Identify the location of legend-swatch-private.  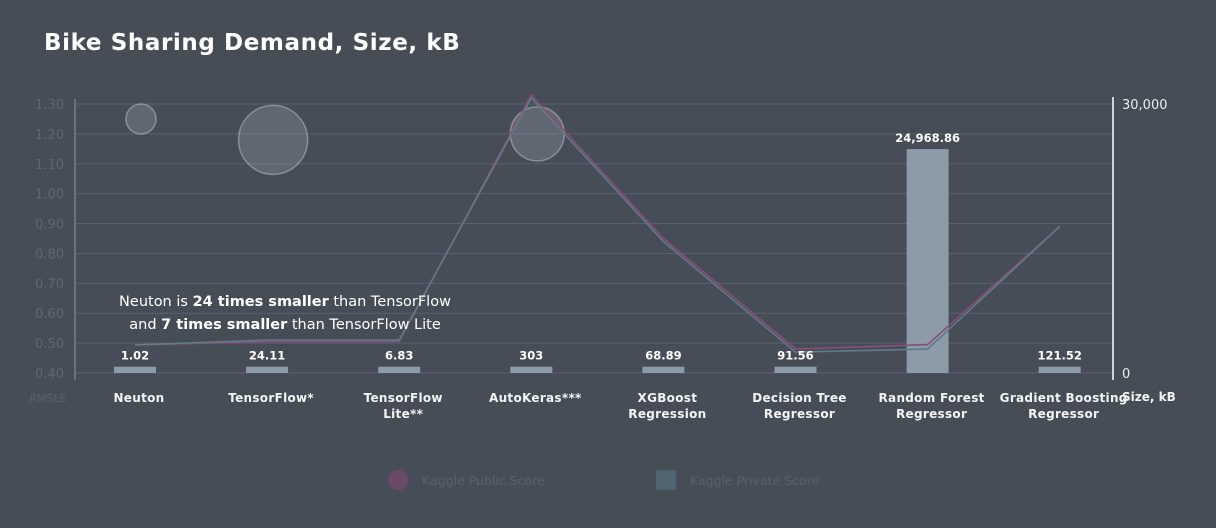
(666, 480).